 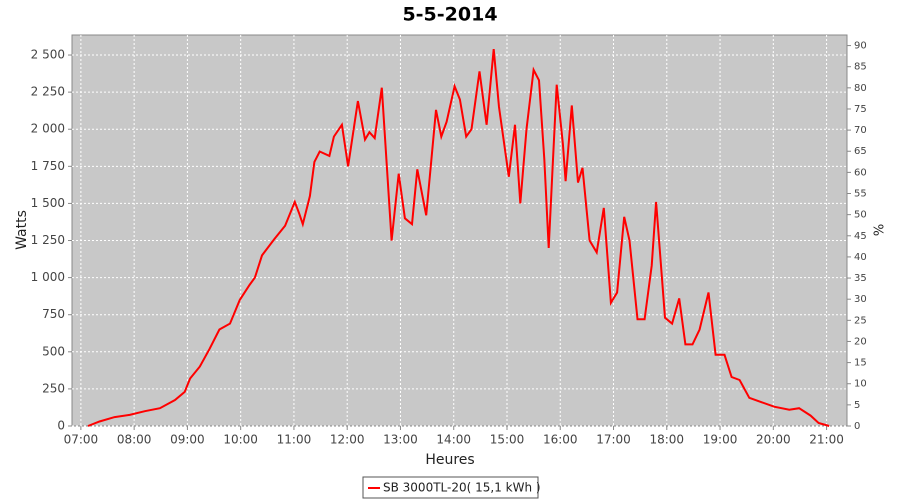 I want to click on y2-axis-label: %, so click(x=880, y=230).